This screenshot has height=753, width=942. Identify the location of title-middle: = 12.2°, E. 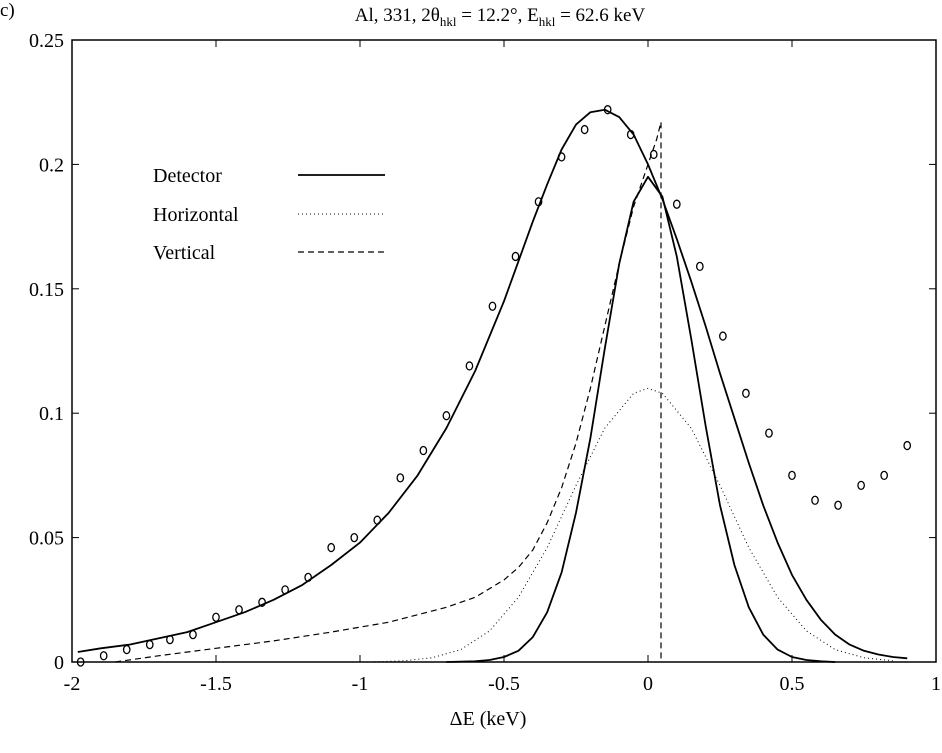
(498, 15).